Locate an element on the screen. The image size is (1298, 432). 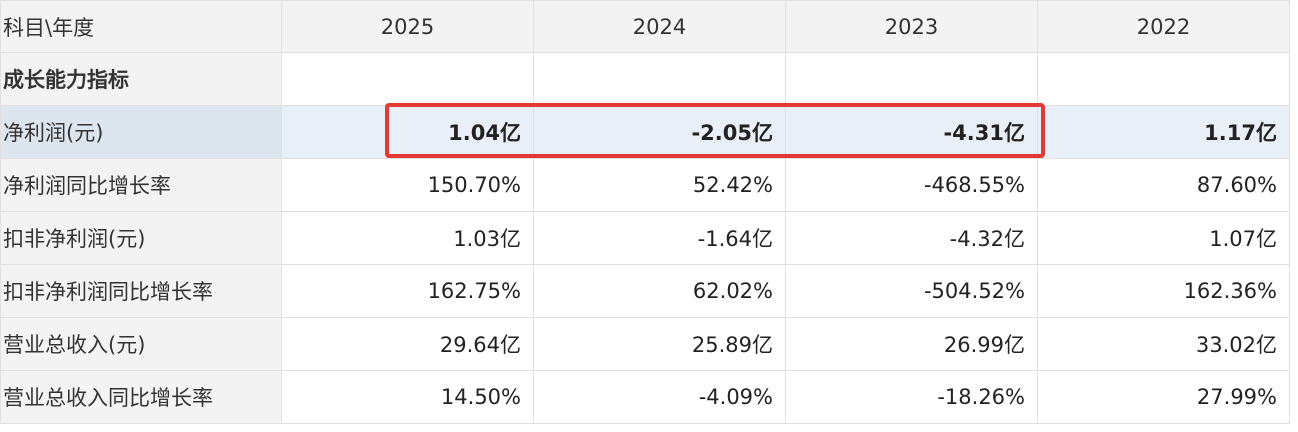
table-header-row: 科目\年度 2025 2024 2023 2022 is located at coordinates (645, 26).